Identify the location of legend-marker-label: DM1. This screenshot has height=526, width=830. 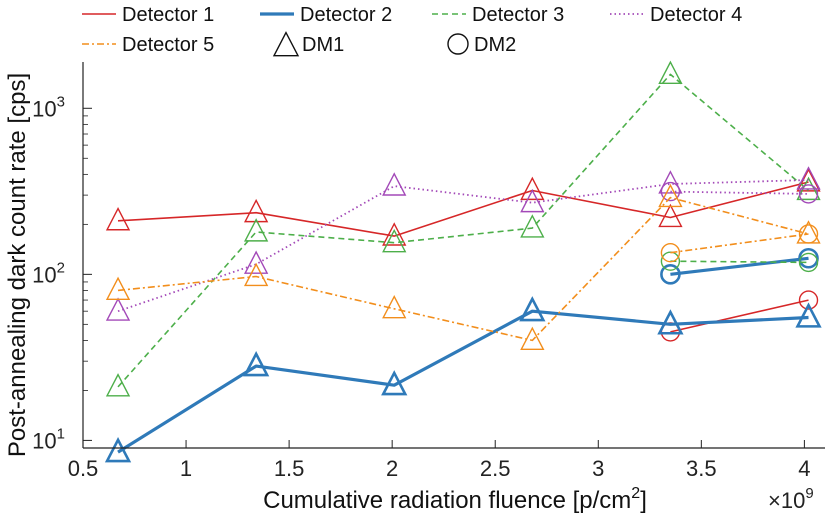
(323, 45).